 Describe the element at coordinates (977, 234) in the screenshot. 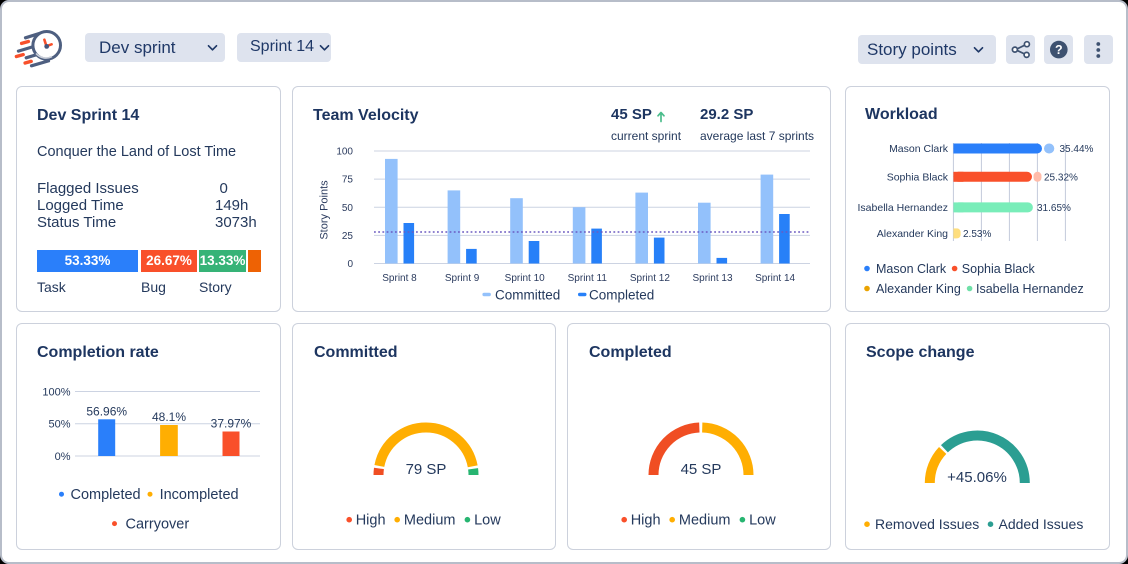

I see `svg-text: 2.53%` at that location.